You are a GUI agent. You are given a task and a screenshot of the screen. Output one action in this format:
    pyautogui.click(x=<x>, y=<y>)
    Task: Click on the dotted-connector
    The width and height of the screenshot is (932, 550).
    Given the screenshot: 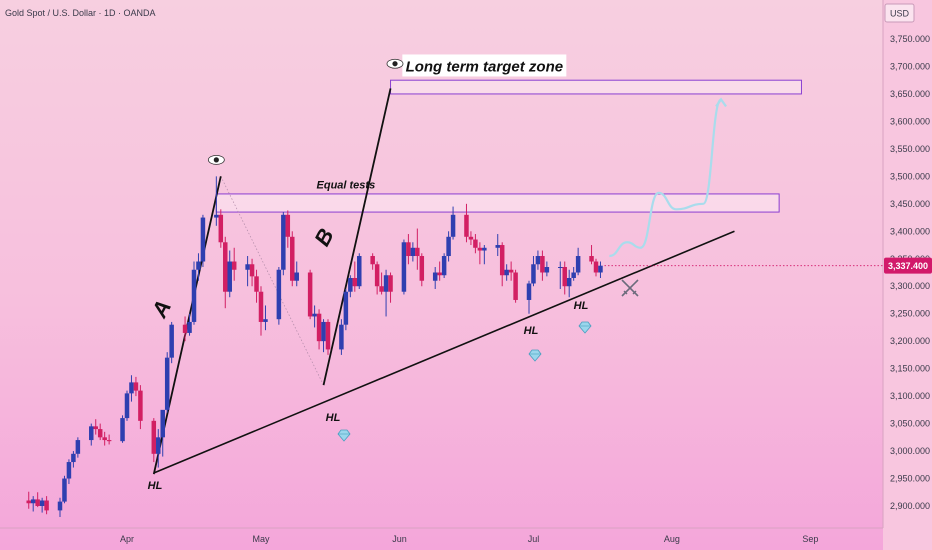 What is the action you would take?
    pyautogui.click(x=272, y=281)
    